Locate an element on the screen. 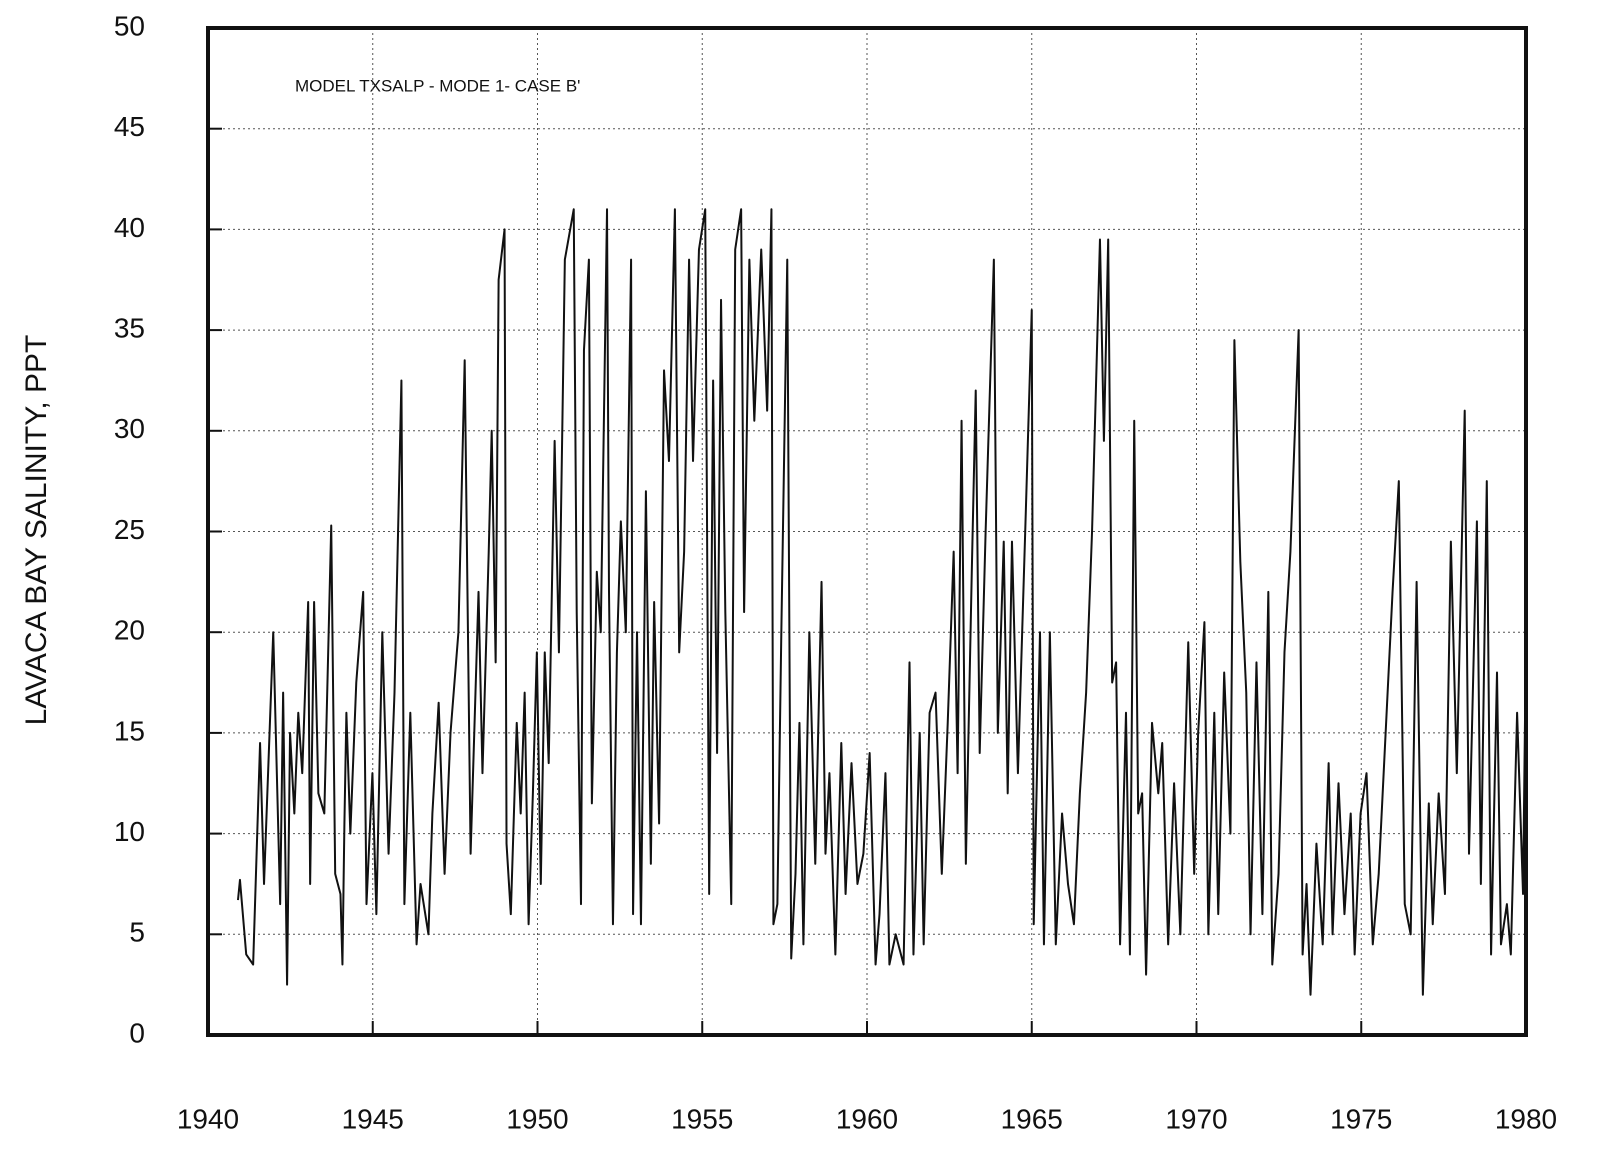 The height and width of the screenshot is (1166, 1606). x-tick-label: 1940 is located at coordinates (208, 1118).